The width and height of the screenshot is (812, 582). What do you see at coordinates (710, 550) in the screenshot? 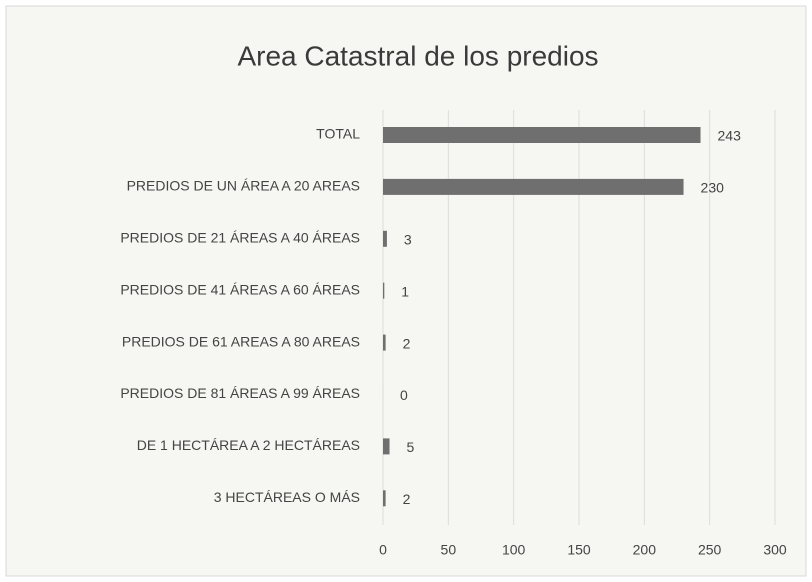
I see `x-tick-label: 250` at bounding box center [710, 550].